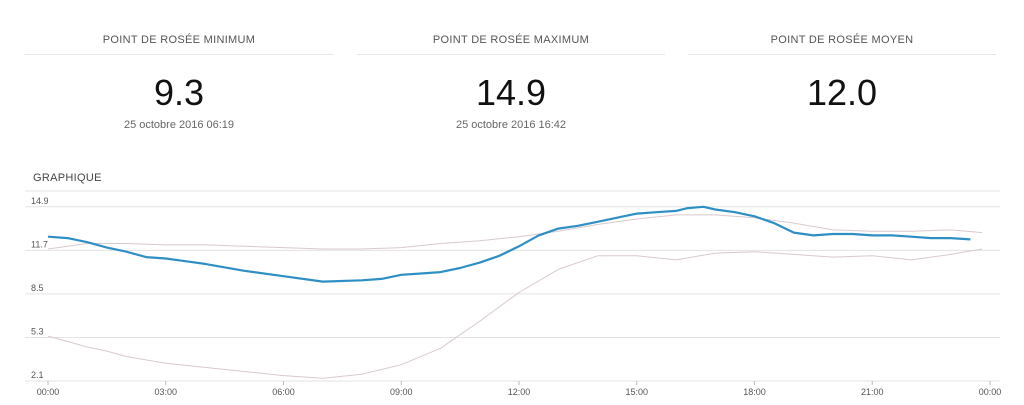 The width and height of the screenshot is (1024, 405). What do you see at coordinates (37, 375) in the screenshot?
I see `y-tick-label: 2.1` at bounding box center [37, 375].